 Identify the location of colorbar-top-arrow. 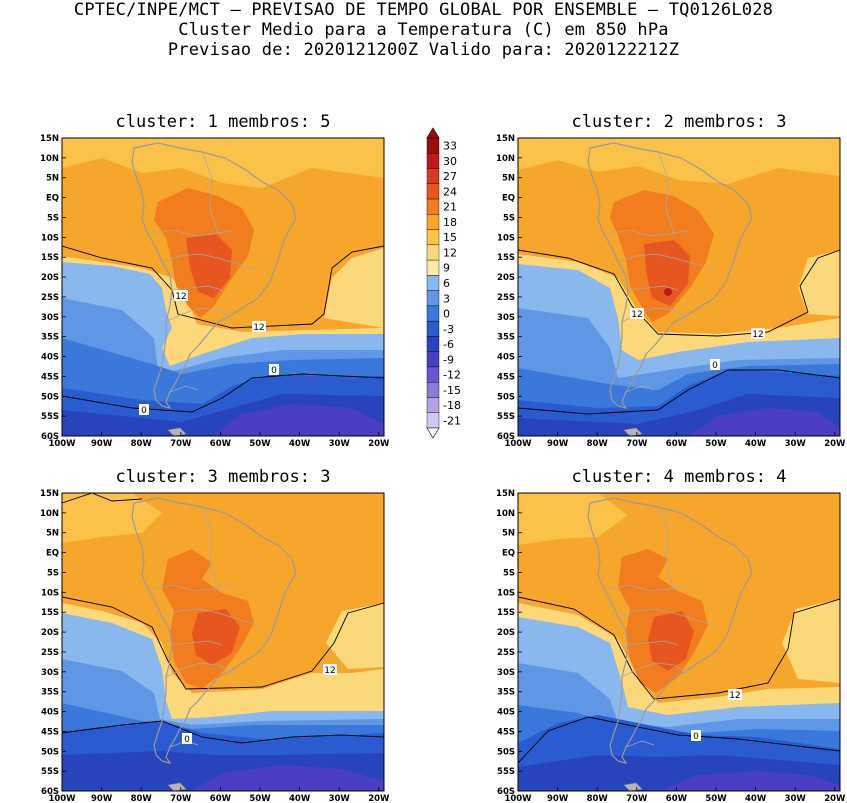
(433, 133).